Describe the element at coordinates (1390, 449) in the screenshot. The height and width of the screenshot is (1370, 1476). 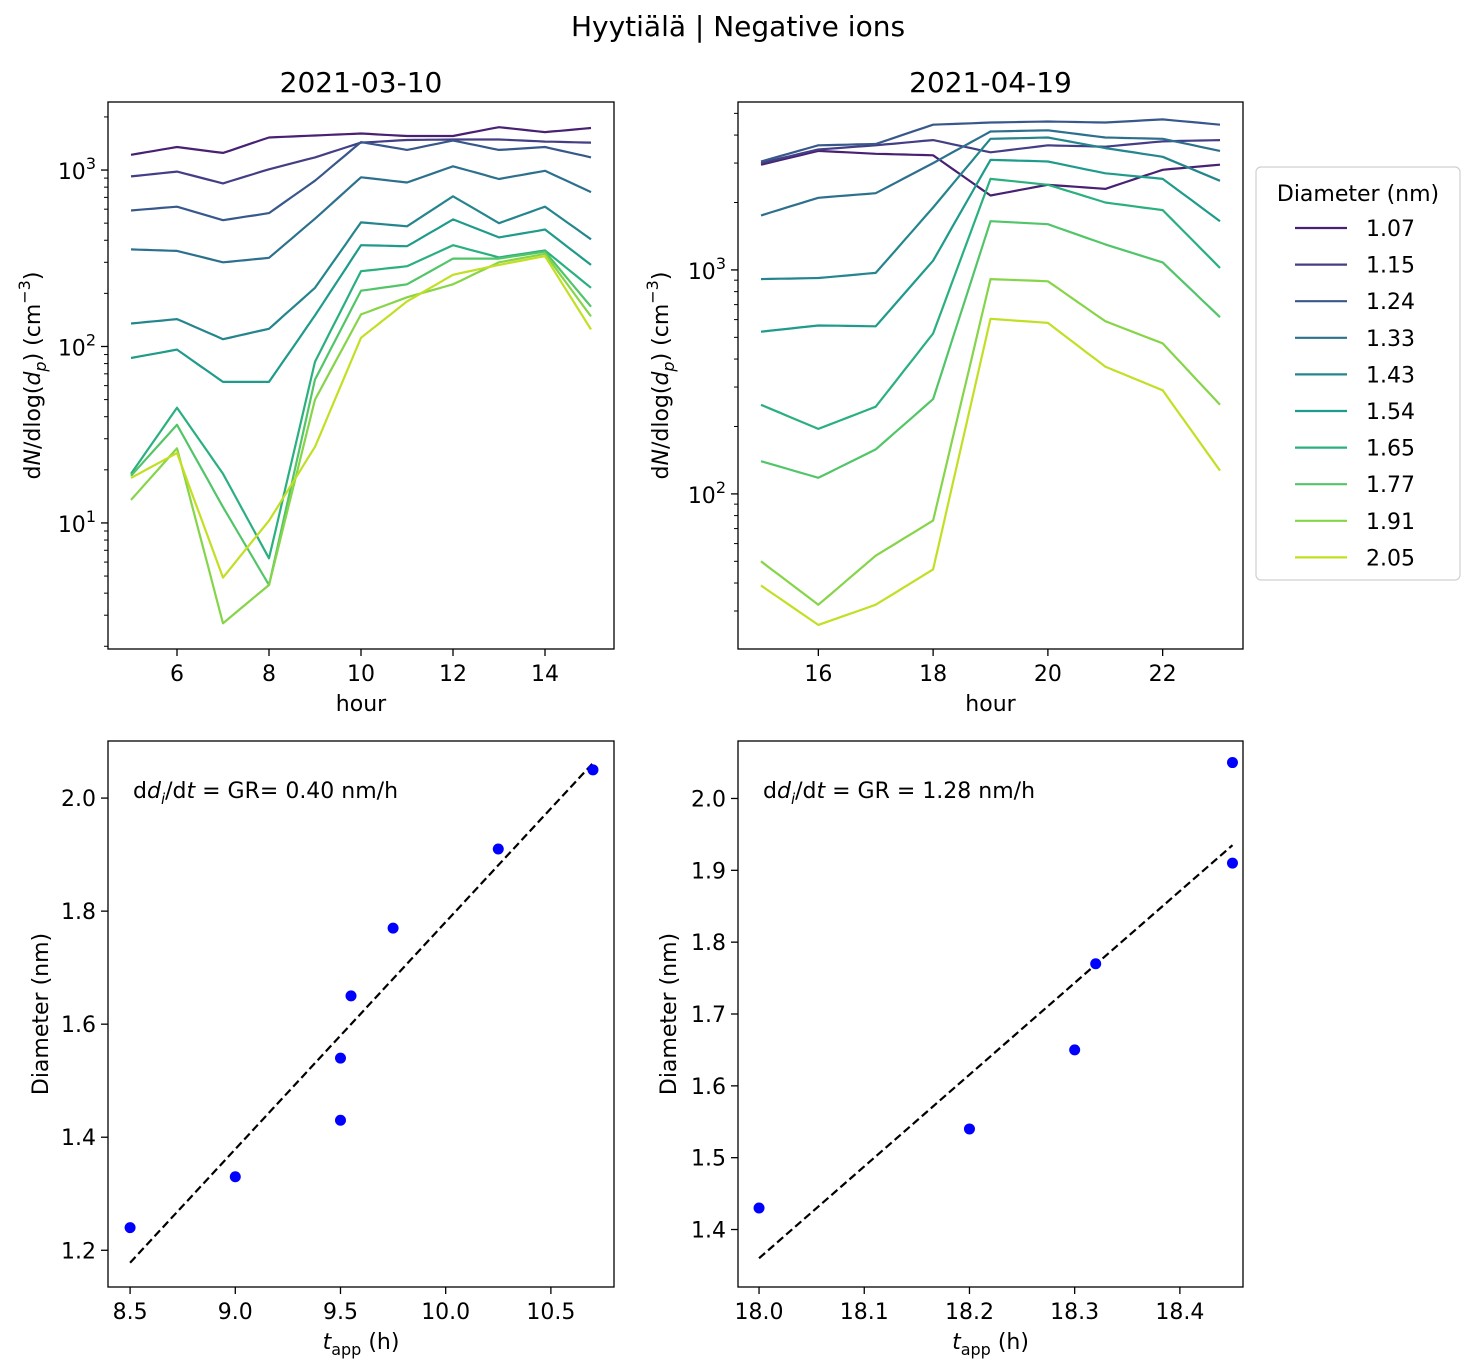
I see `legend-entry-label: 1.65` at that location.